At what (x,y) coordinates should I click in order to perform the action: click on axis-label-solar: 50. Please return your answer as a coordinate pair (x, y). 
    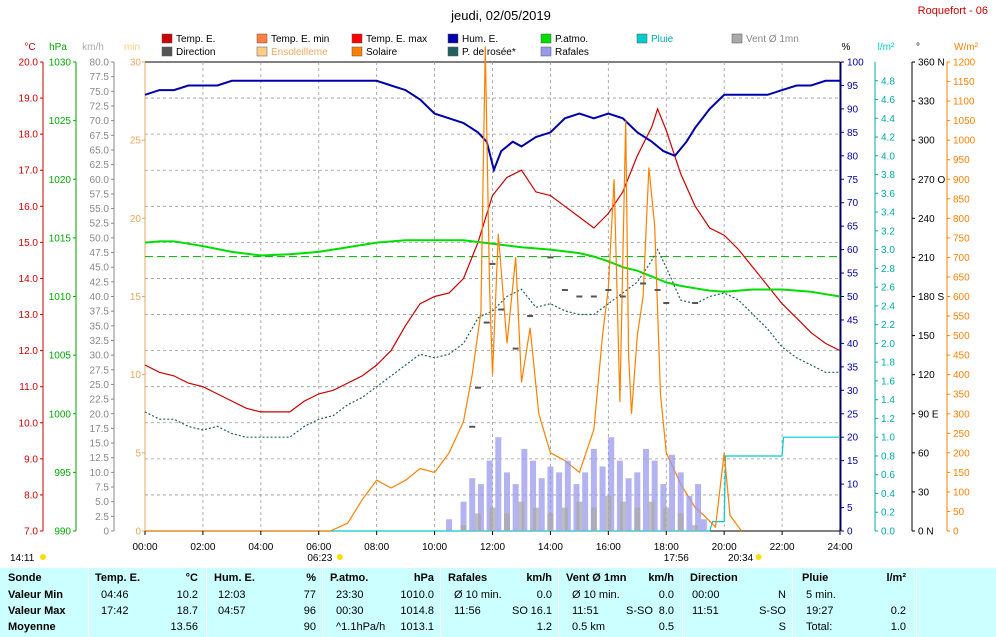
    Looking at the image, I should click on (959, 512).